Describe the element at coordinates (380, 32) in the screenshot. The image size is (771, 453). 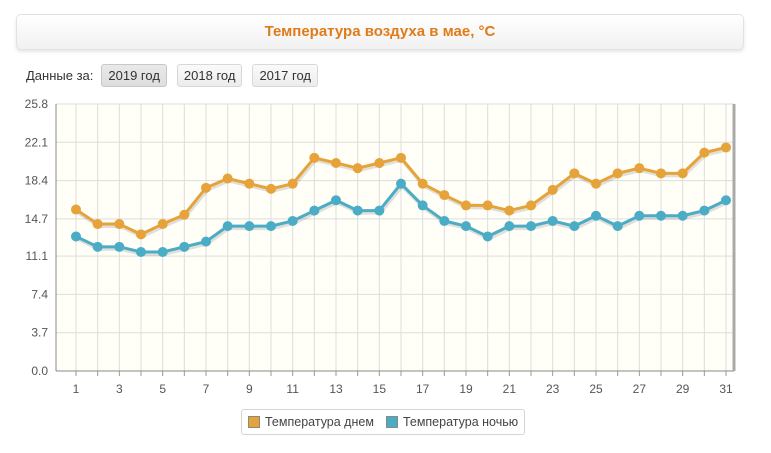
I see `chart-title: Температура воздуха в мае, °С` at that location.